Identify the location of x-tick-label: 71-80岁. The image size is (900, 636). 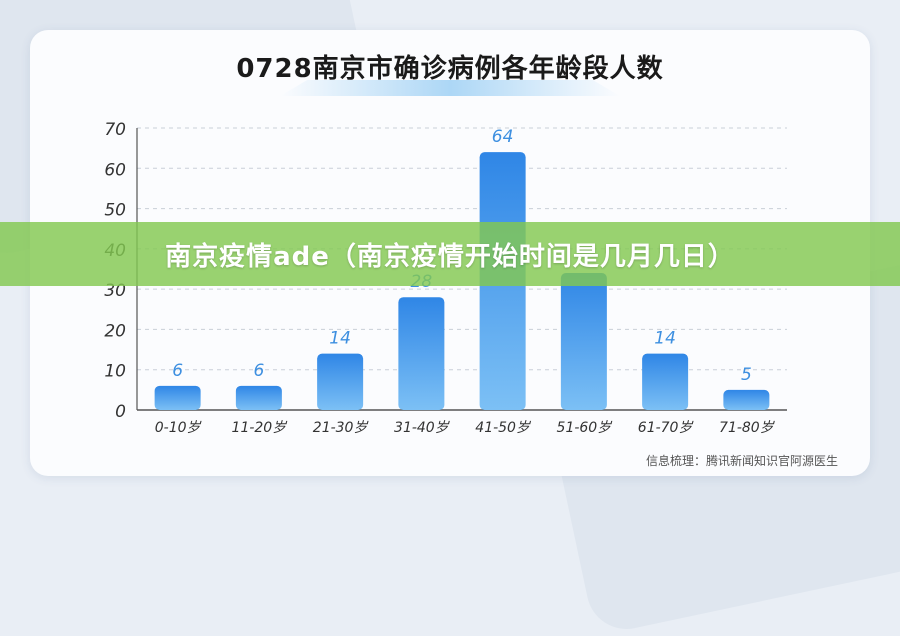
(747, 428).